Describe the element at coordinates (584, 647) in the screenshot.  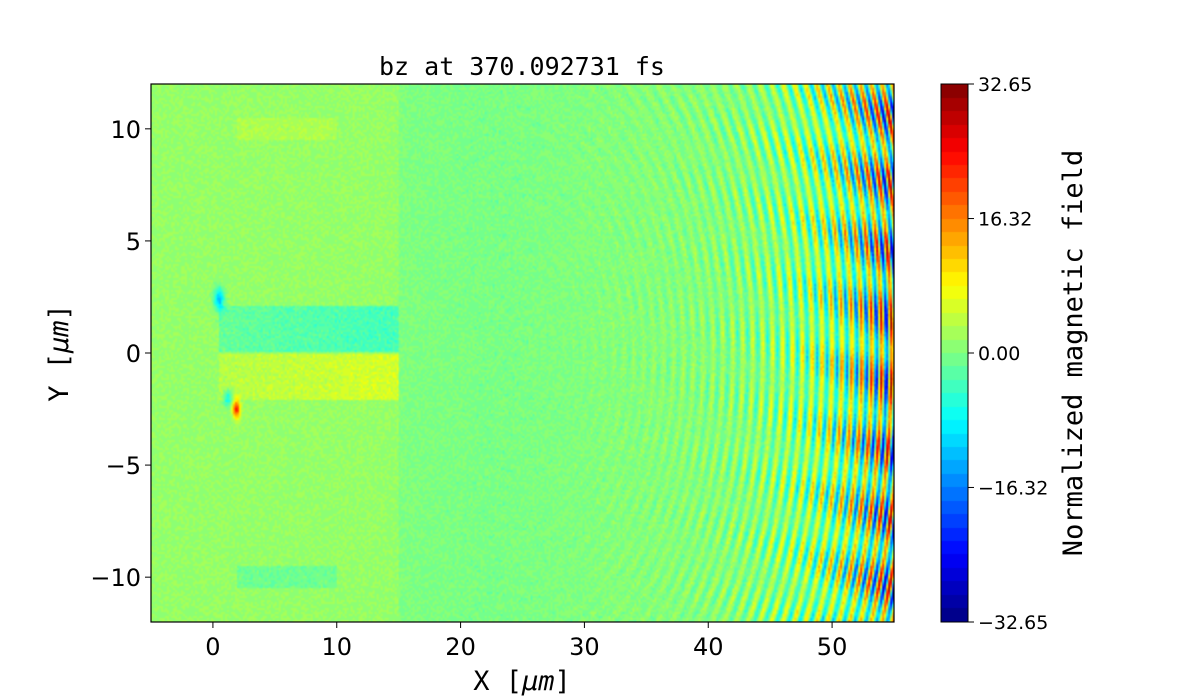
I see `x-tick-label: 30` at that location.